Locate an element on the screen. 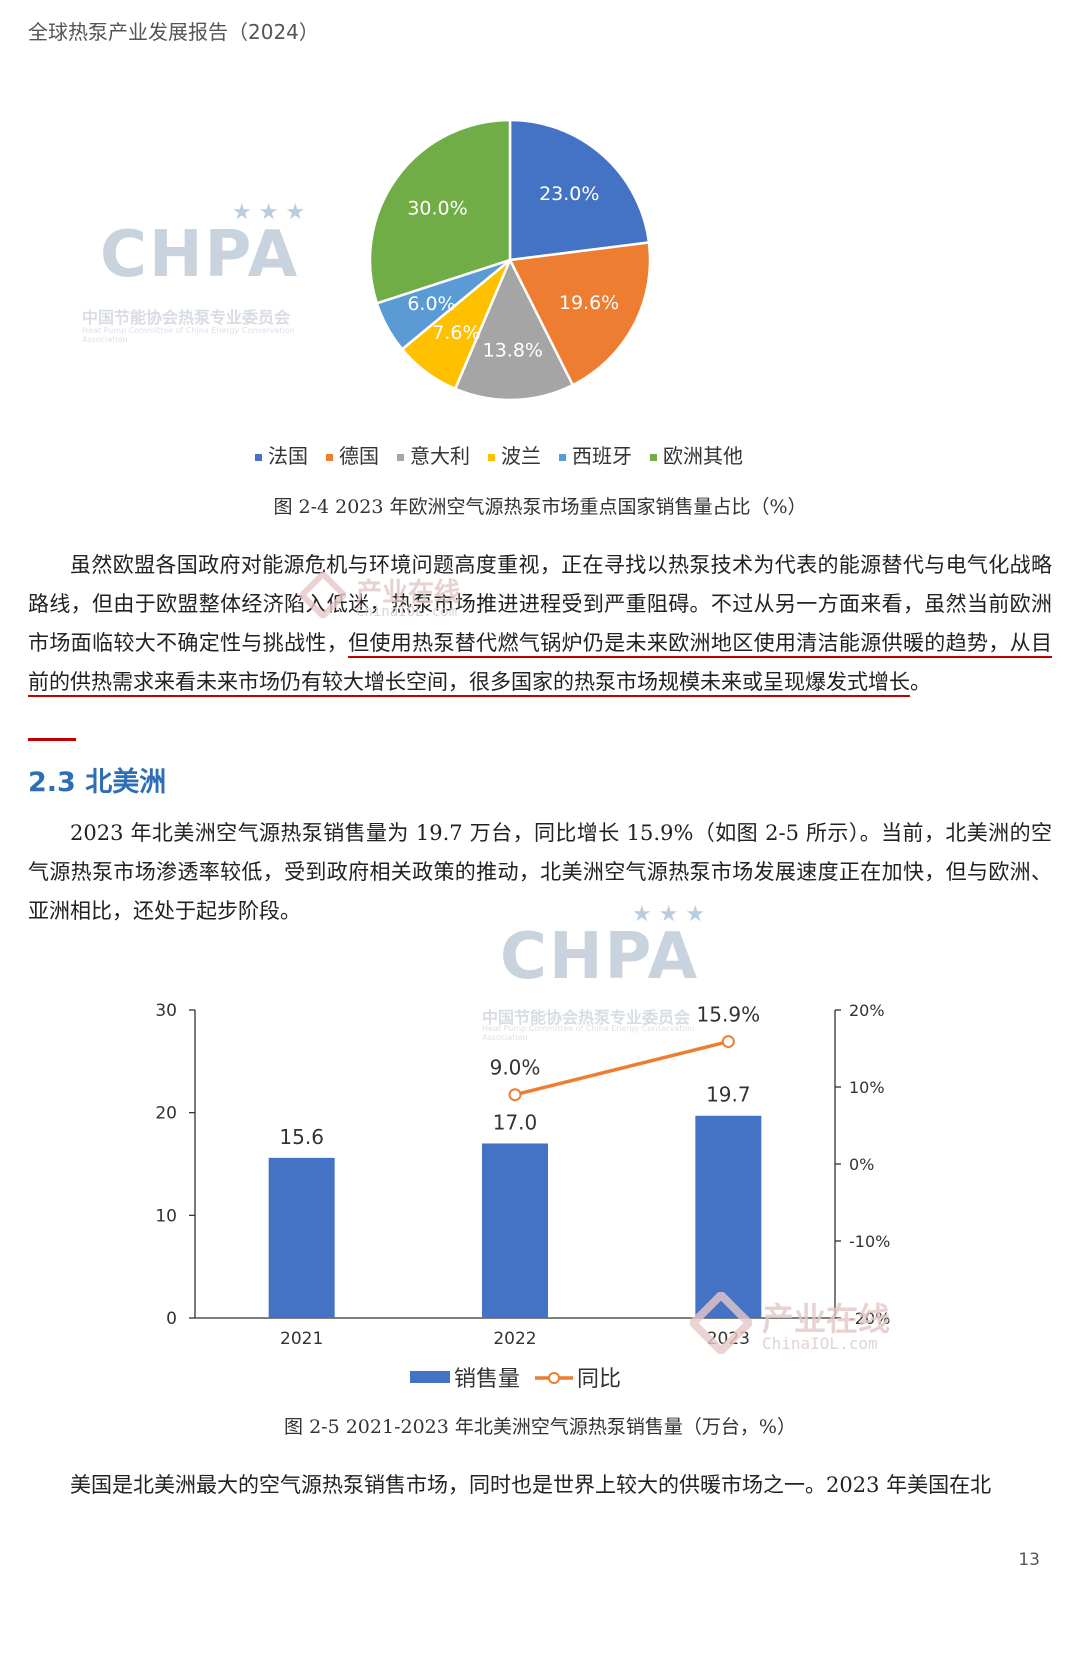 Image resolution: width=1080 pixels, height=1668 pixels. legend-label: 德国 is located at coordinates (359, 456).